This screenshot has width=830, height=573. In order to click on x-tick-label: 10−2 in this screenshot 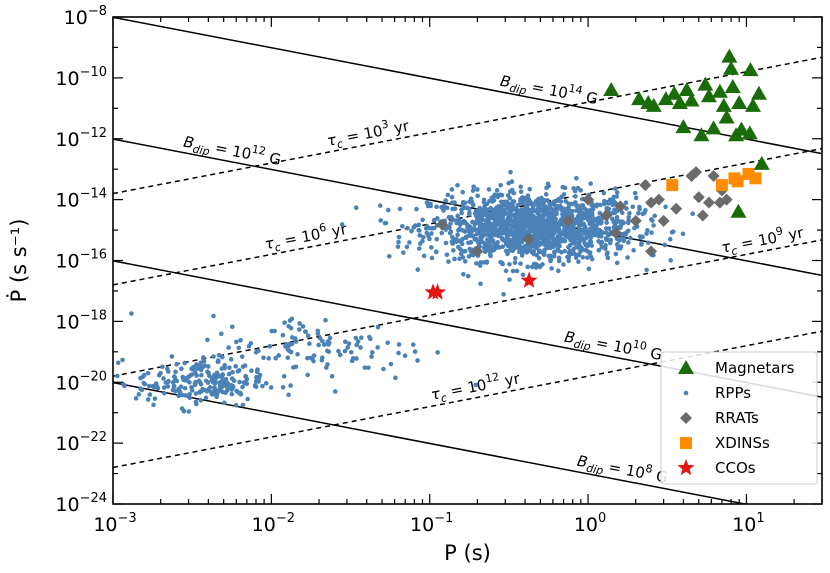, I will do `click(273, 523)`.